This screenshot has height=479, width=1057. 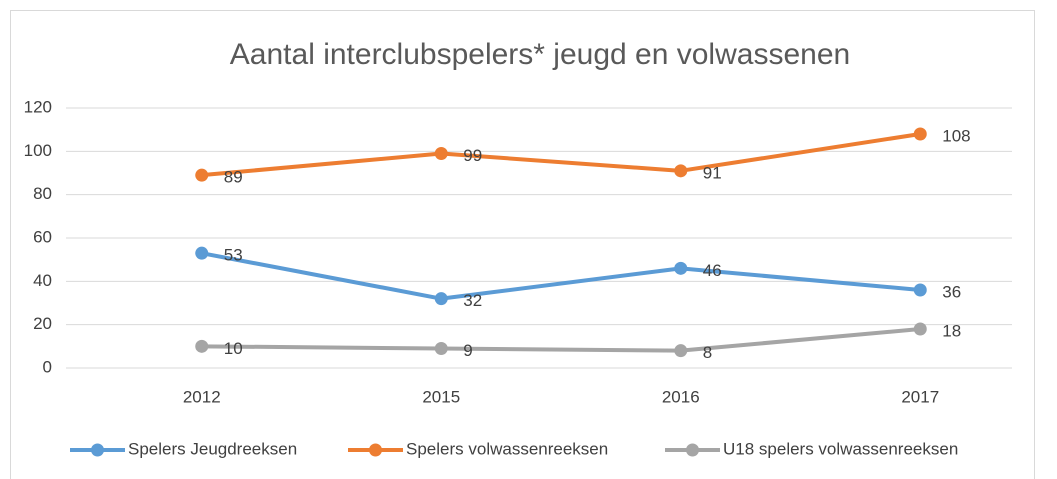 What do you see at coordinates (467, 350) in the screenshot?
I see `data-label: 9` at bounding box center [467, 350].